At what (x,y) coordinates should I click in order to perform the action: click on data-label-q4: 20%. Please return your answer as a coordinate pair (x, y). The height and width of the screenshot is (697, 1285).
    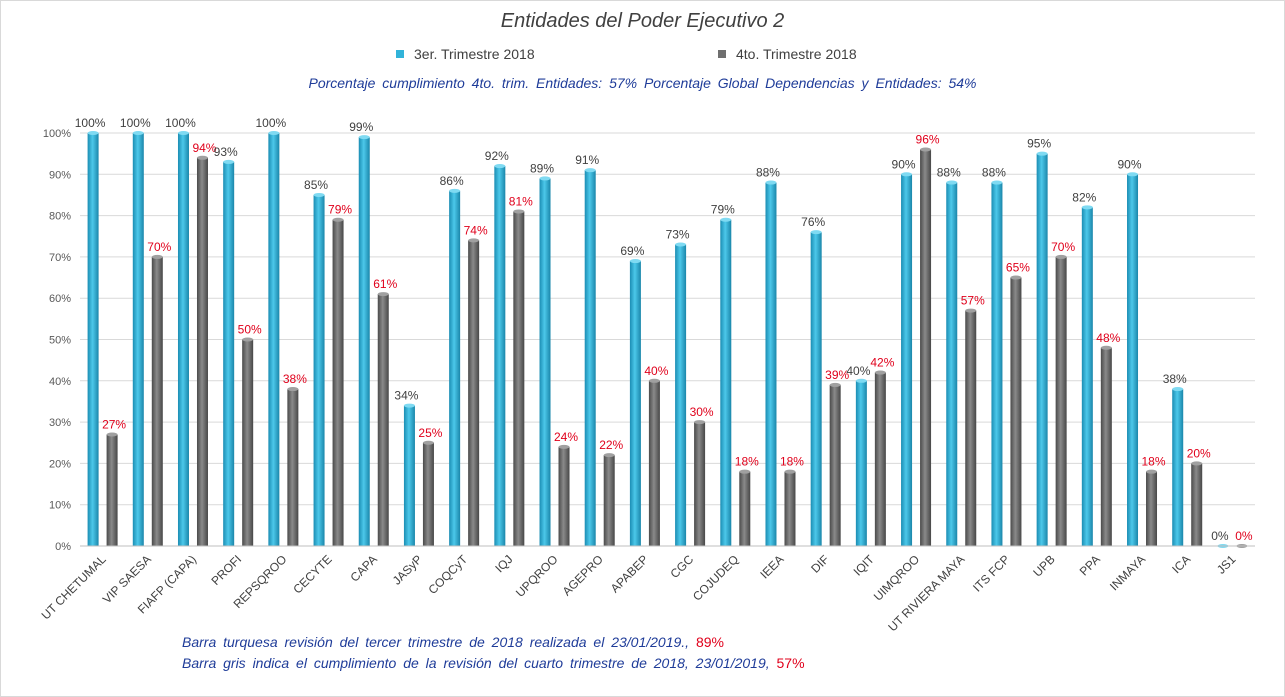
    Looking at the image, I should click on (1199, 453).